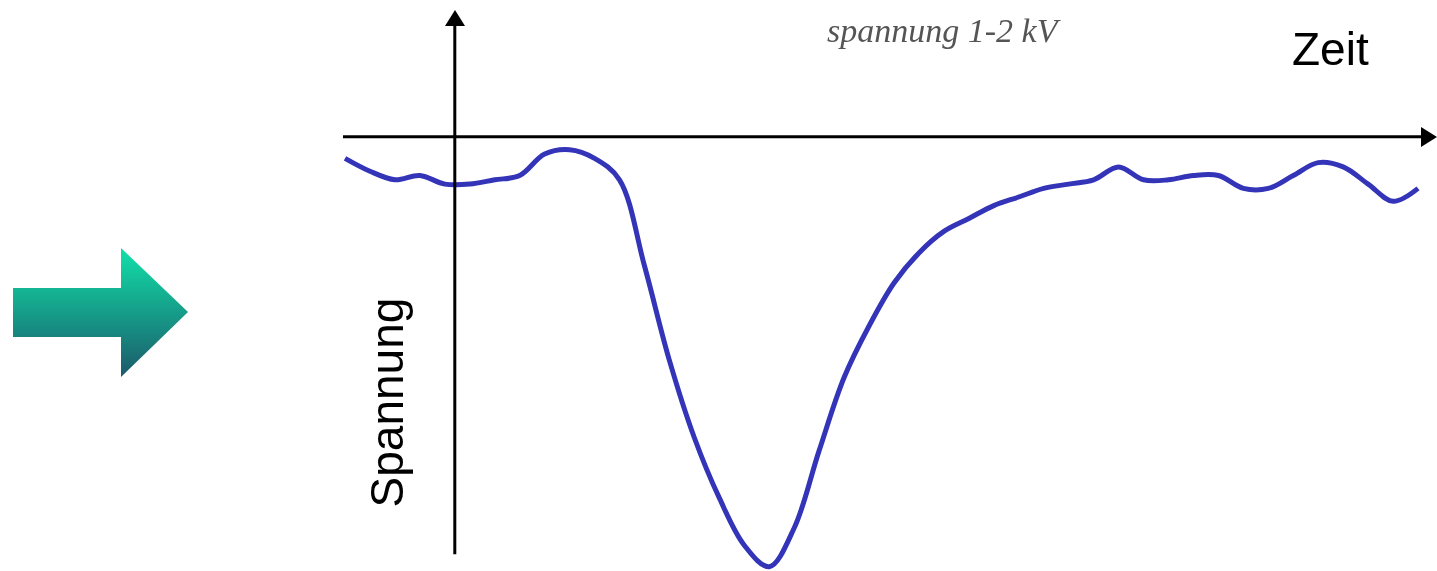  Describe the element at coordinates (1330, 49) in the screenshot. I see `x-axis-title: Zeit` at that location.